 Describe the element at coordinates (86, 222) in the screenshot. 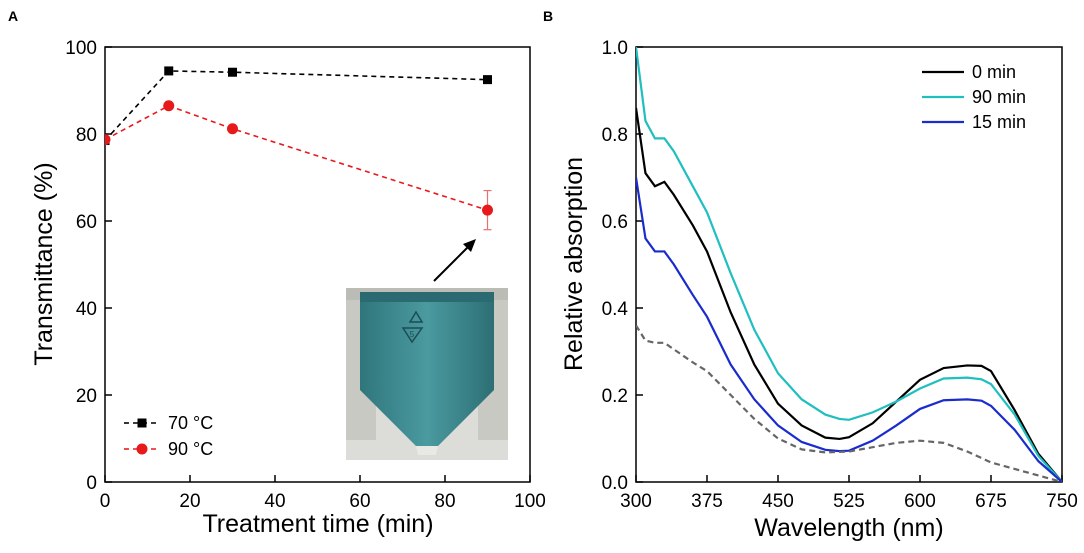

I see `y-tick-label: 60` at that location.